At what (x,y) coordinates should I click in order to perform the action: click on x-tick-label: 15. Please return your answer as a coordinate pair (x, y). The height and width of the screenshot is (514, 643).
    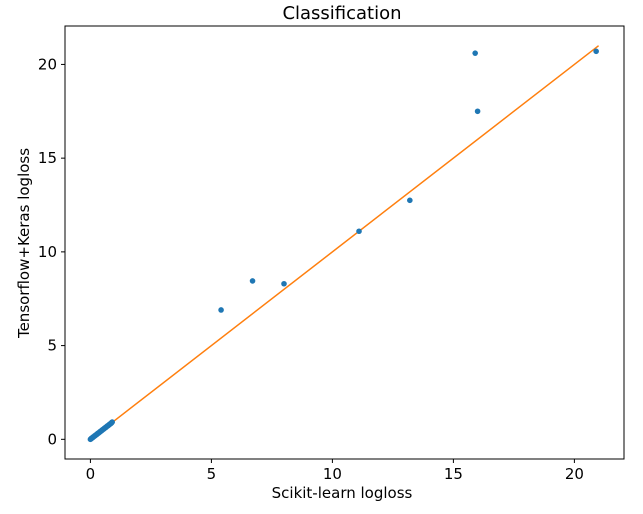
    Looking at the image, I should click on (453, 474).